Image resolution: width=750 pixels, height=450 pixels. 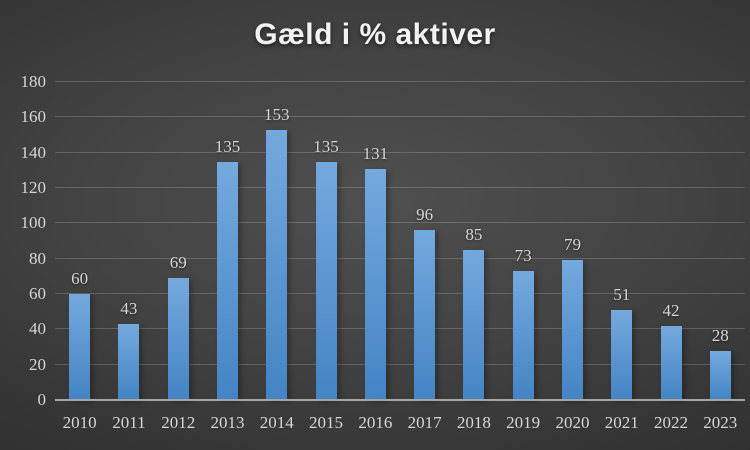 What do you see at coordinates (621, 241) in the screenshot?
I see `bar-group-2021: 51` at bounding box center [621, 241].